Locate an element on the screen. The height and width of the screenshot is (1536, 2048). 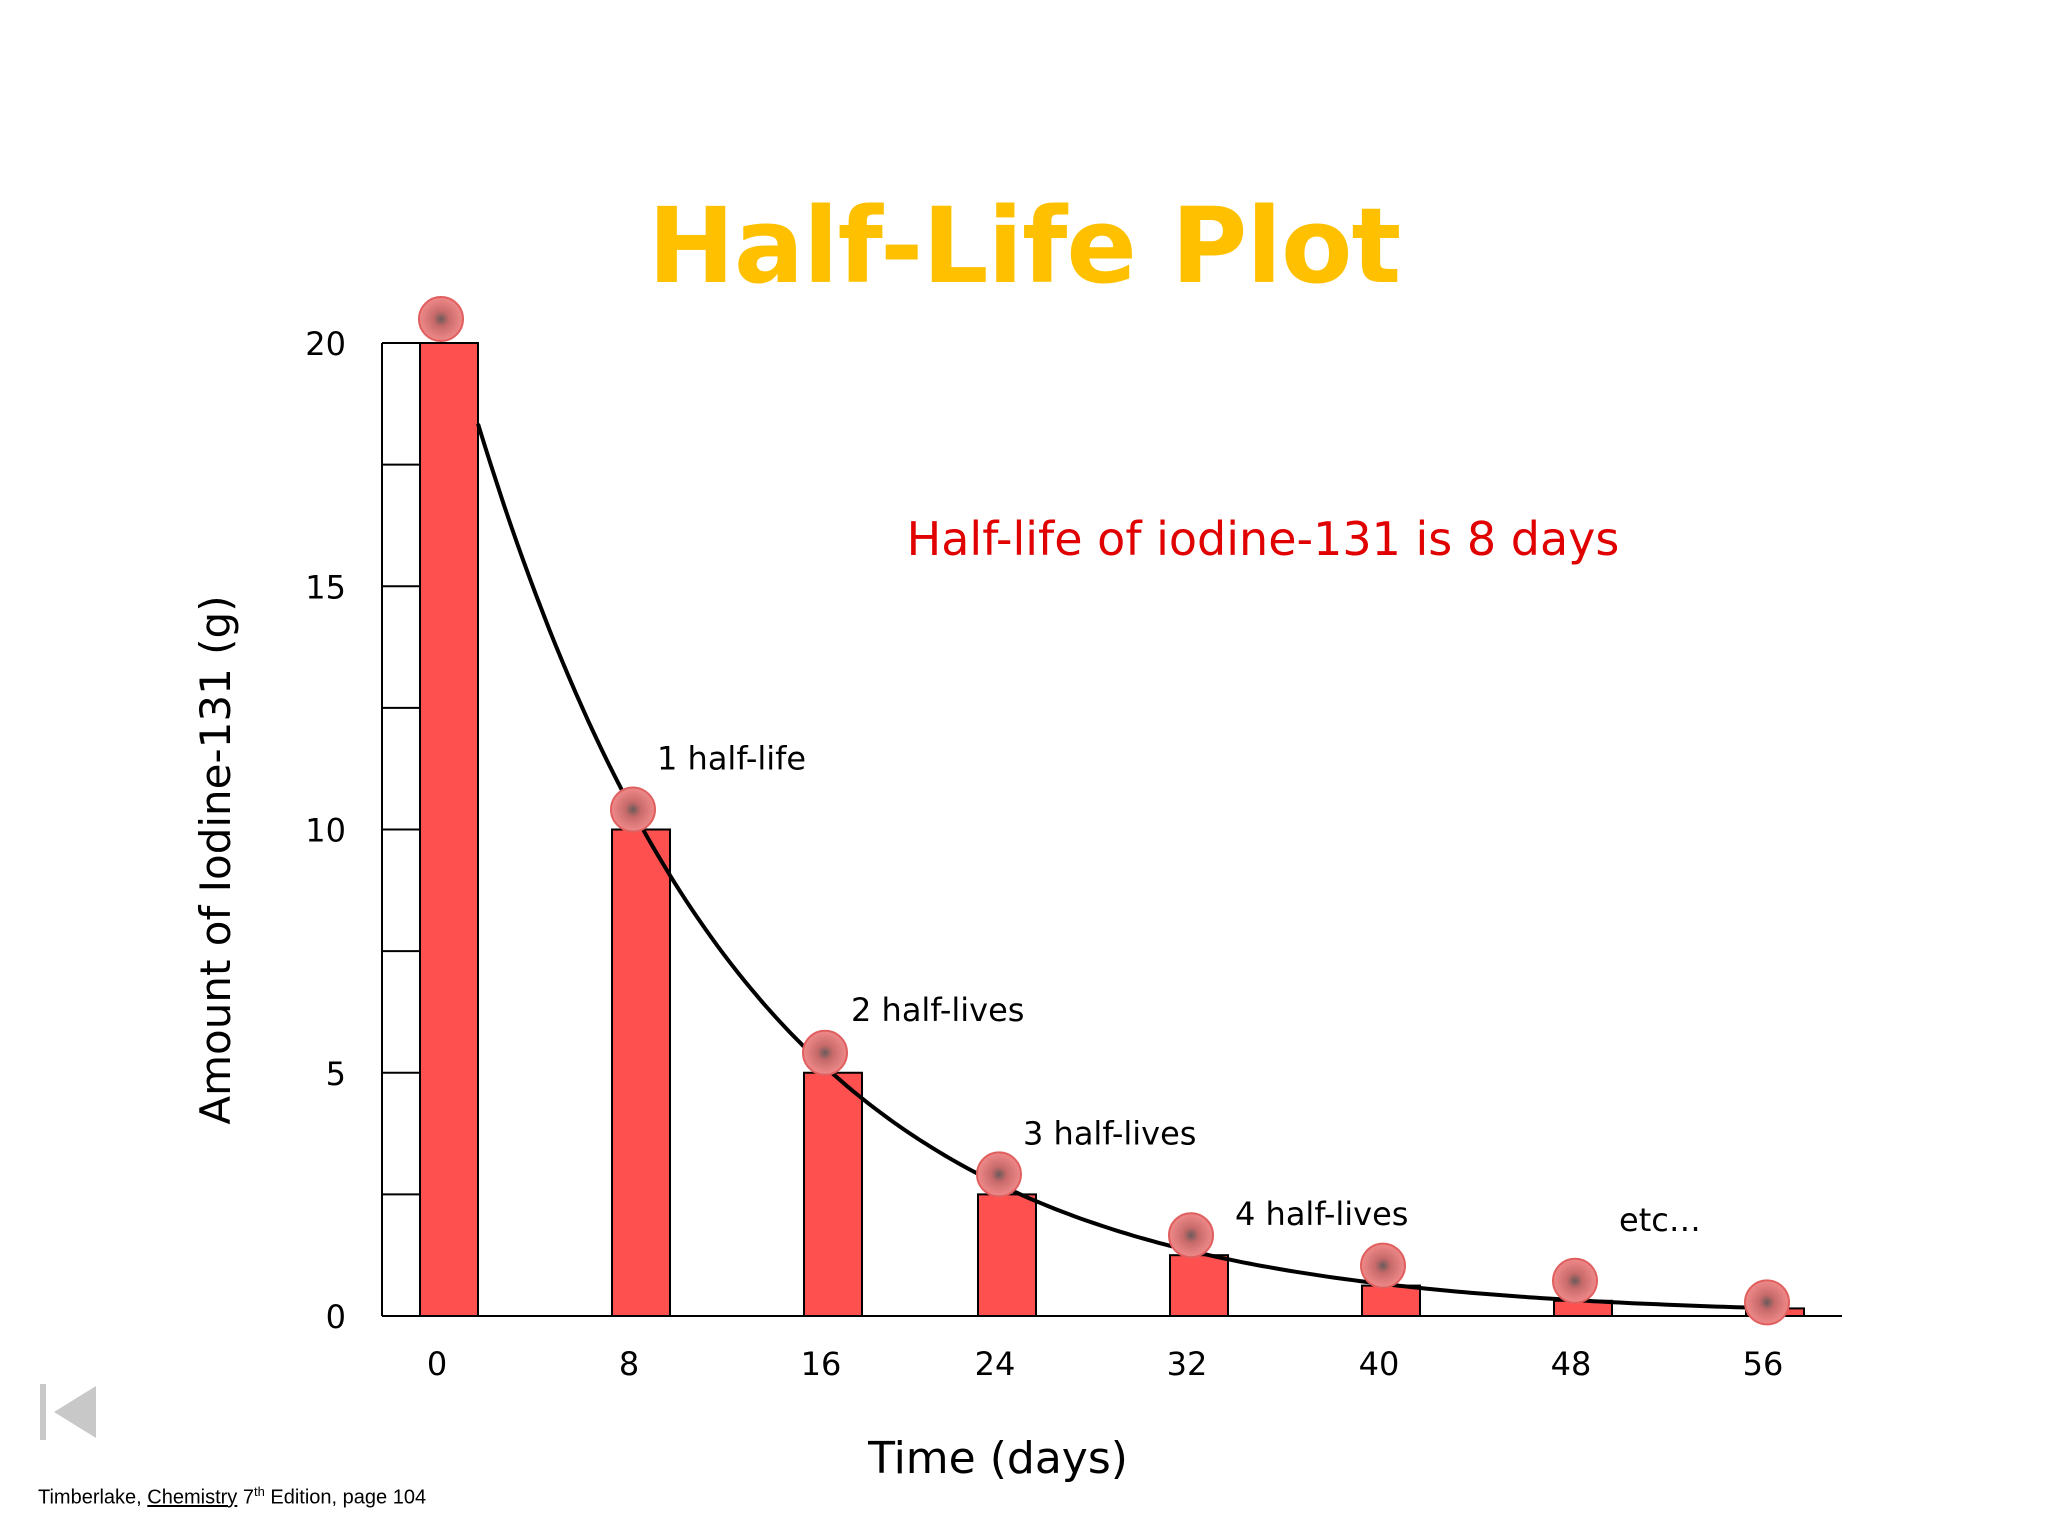
citation-author: Timberlake, is located at coordinates (93, 1497).